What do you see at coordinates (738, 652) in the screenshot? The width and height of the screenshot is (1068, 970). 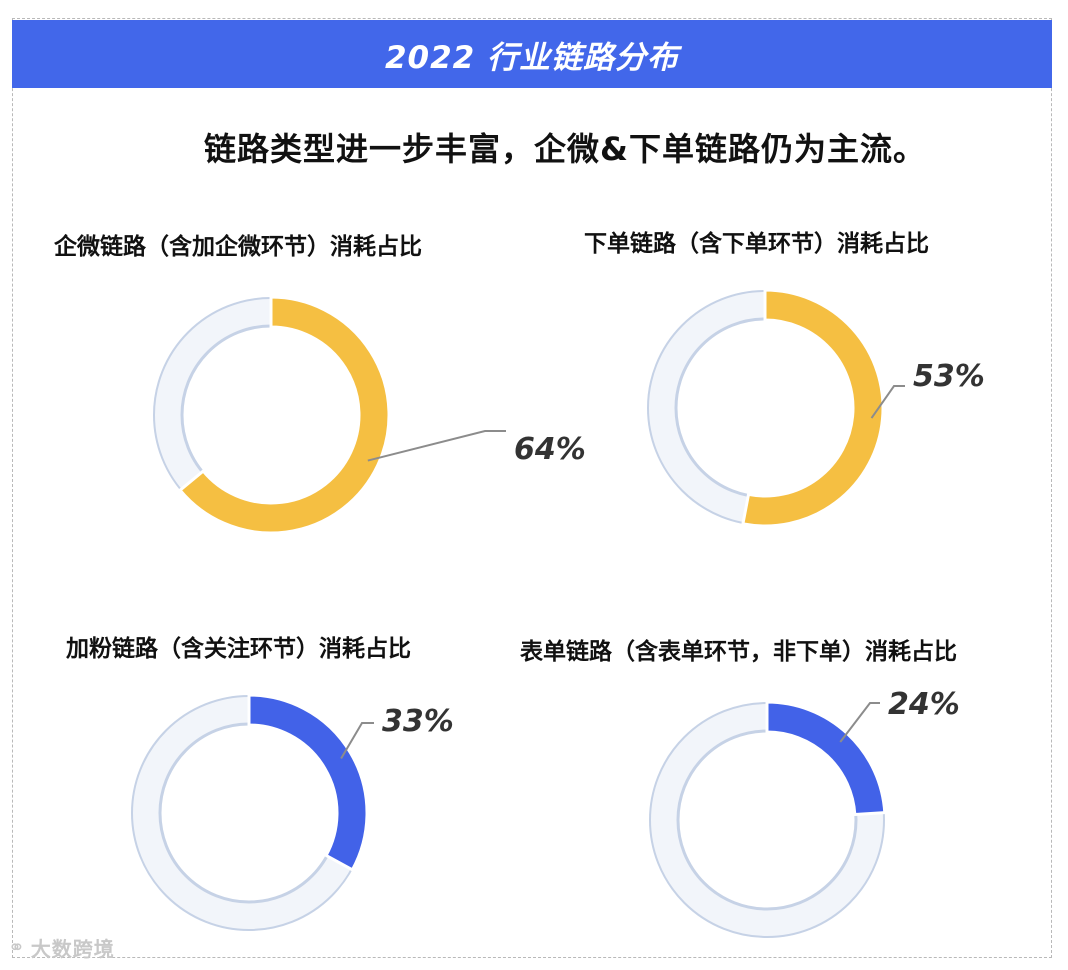 I see `chart-title-form: 表单链路（含表单环节，非下单）消耗占比` at bounding box center [738, 652].